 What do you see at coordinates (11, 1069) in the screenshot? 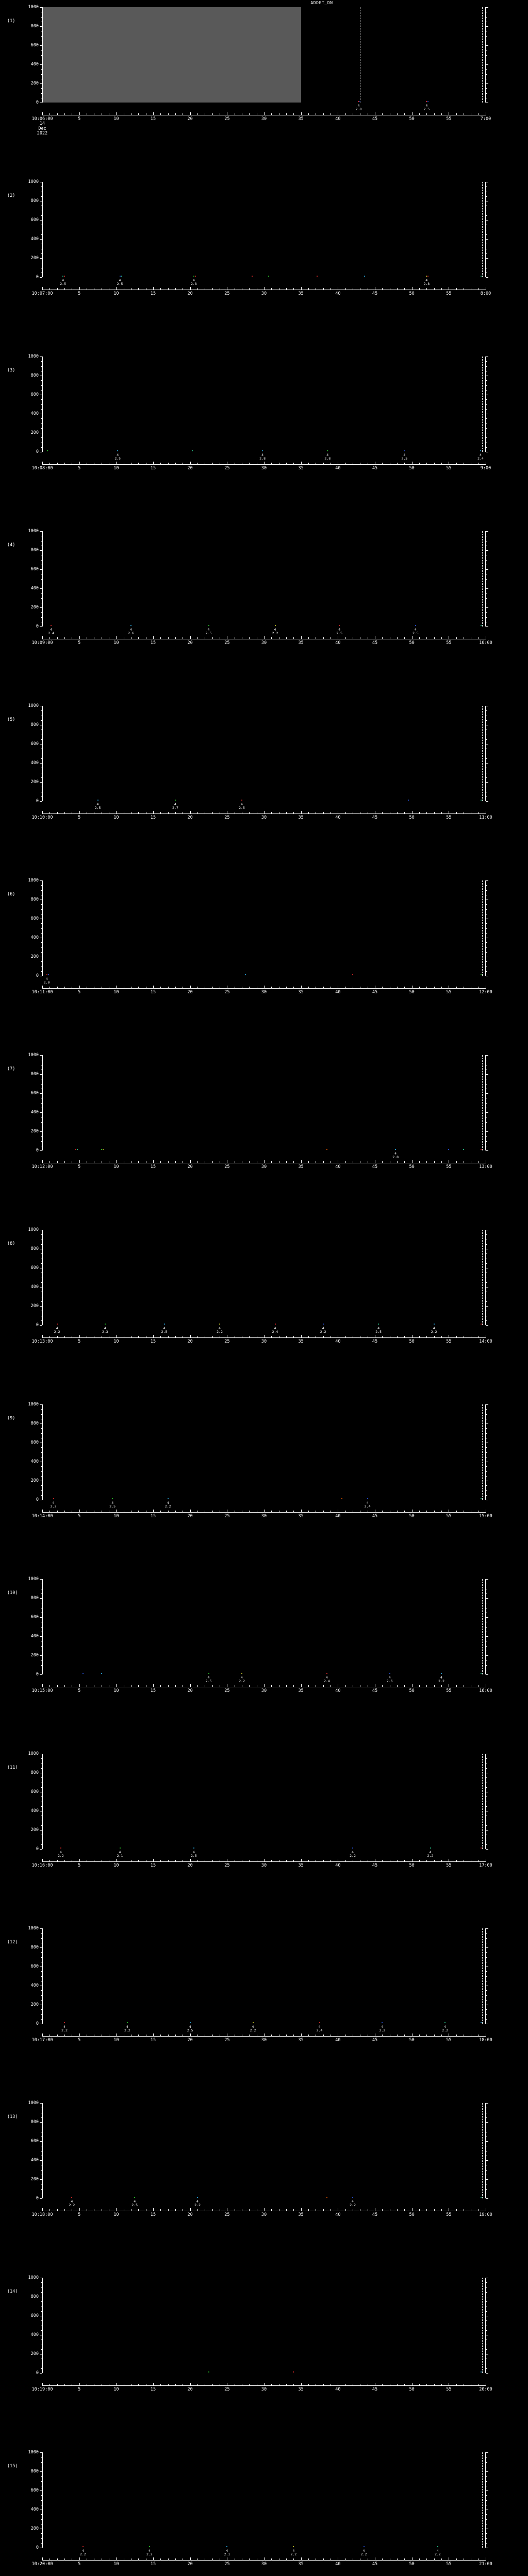
I see `panel-index-label: (7)` at bounding box center [11, 1069].